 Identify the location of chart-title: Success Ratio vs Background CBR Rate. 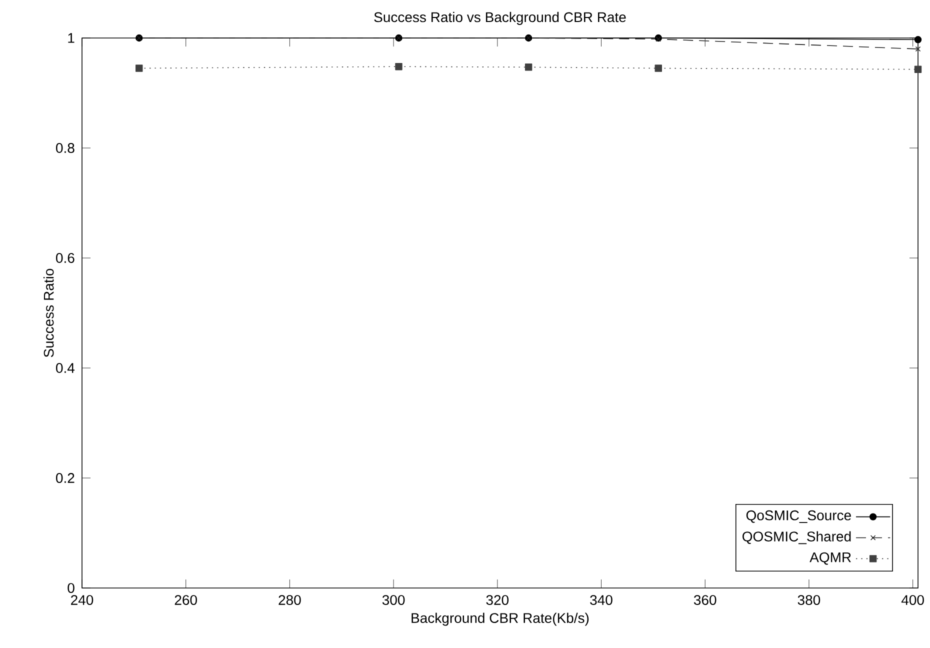
(500, 18).